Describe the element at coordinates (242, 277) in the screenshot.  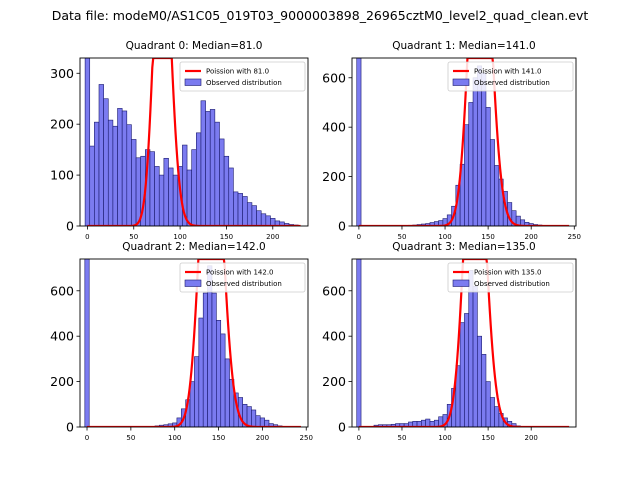
I see `legend: Poission with 142.0 Observed distribution` at that location.